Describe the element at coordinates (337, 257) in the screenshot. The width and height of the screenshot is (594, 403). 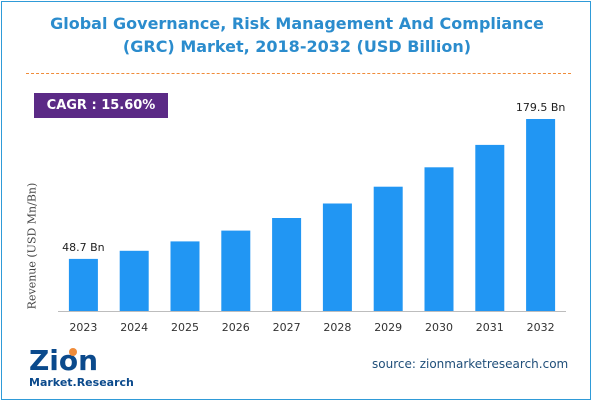
I see `bar-2028` at that location.